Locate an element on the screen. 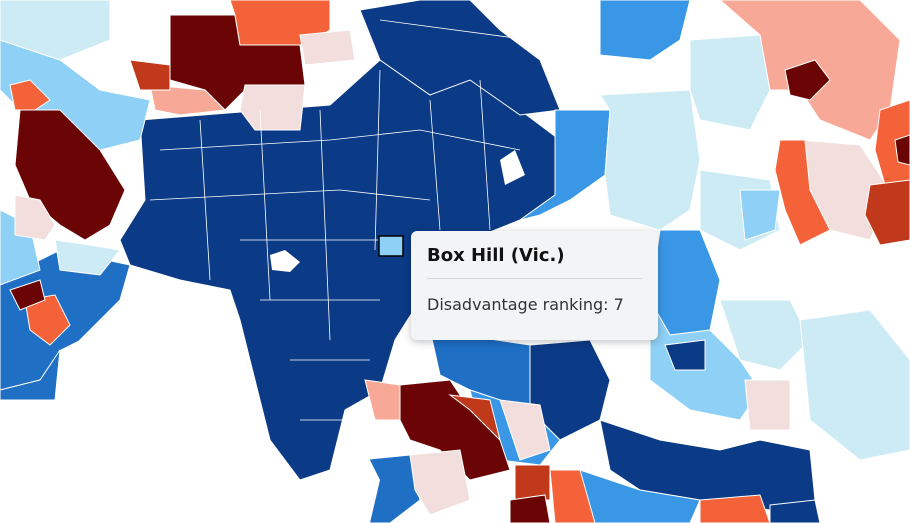 This screenshot has width=910, height=523. region-north-midblue is located at coordinates (645, 30).